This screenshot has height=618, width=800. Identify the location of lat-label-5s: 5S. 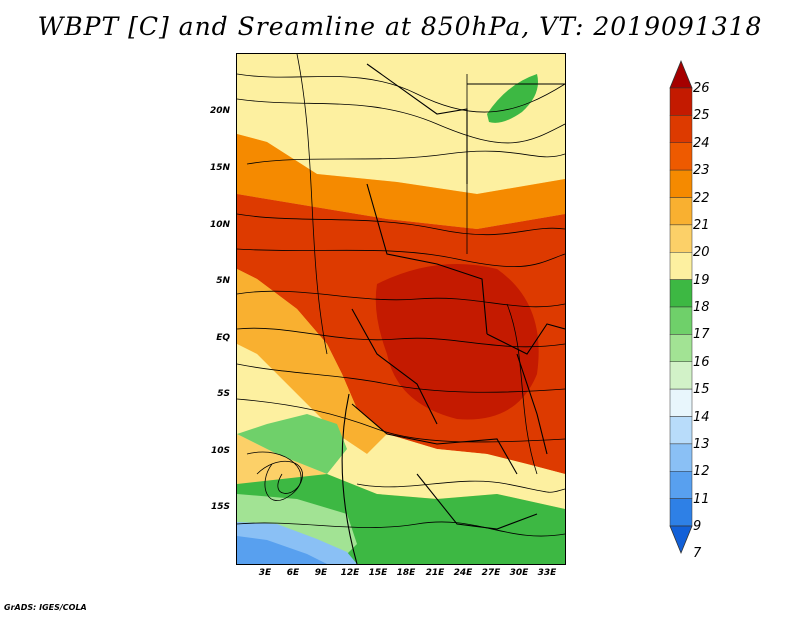
(223, 394).